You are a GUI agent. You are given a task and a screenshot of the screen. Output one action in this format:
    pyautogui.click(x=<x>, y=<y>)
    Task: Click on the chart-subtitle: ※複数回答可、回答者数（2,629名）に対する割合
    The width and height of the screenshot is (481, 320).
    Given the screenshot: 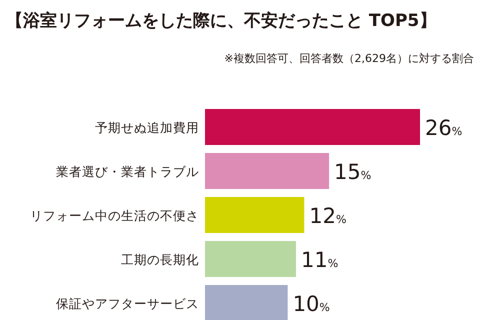 What is the action you would take?
    pyautogui.click(x=349, y=58)
    